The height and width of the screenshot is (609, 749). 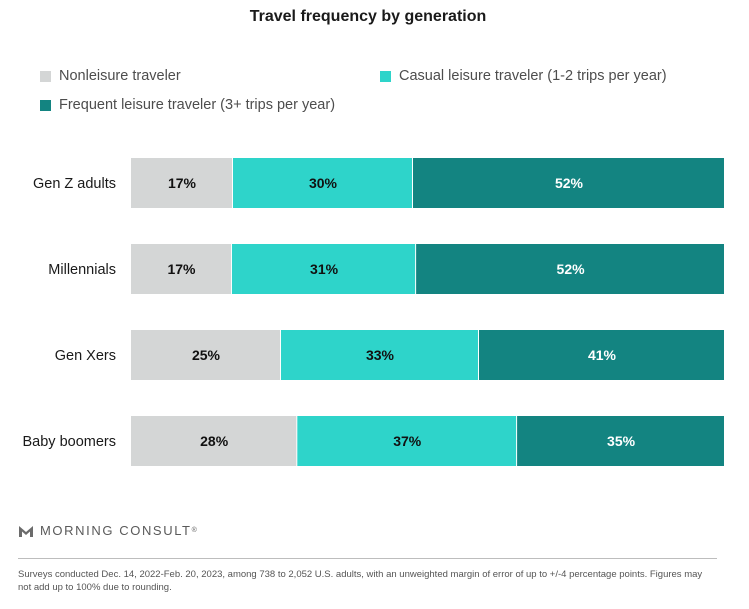 What do you see at coordinates (368, 16) in the screenshot?
I see `chart-title: Travel frequency by generation` at bounding box center [368, 16].